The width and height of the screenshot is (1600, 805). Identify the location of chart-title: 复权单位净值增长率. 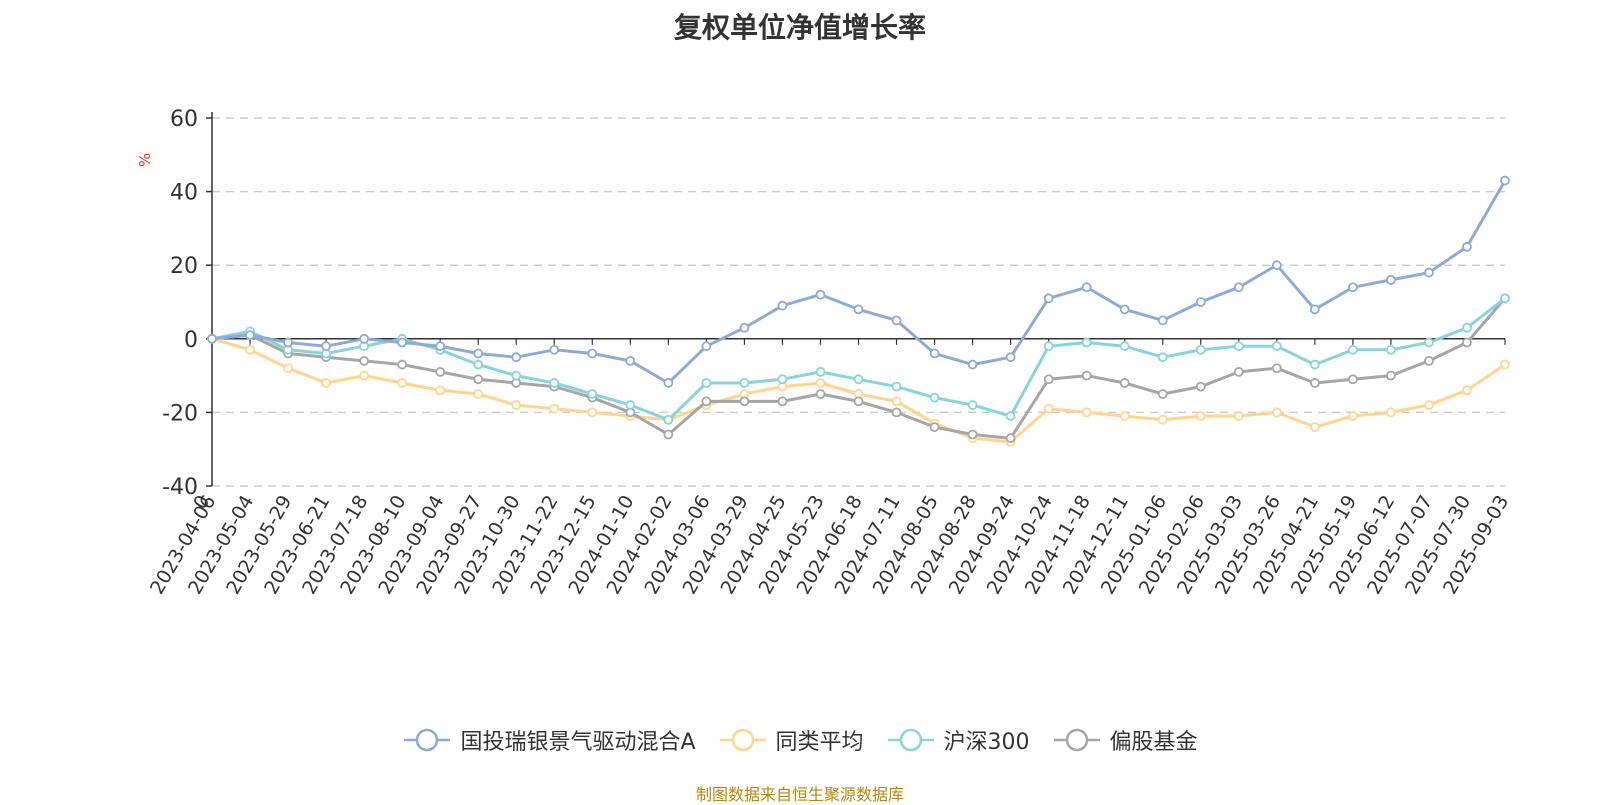
(799, 27).